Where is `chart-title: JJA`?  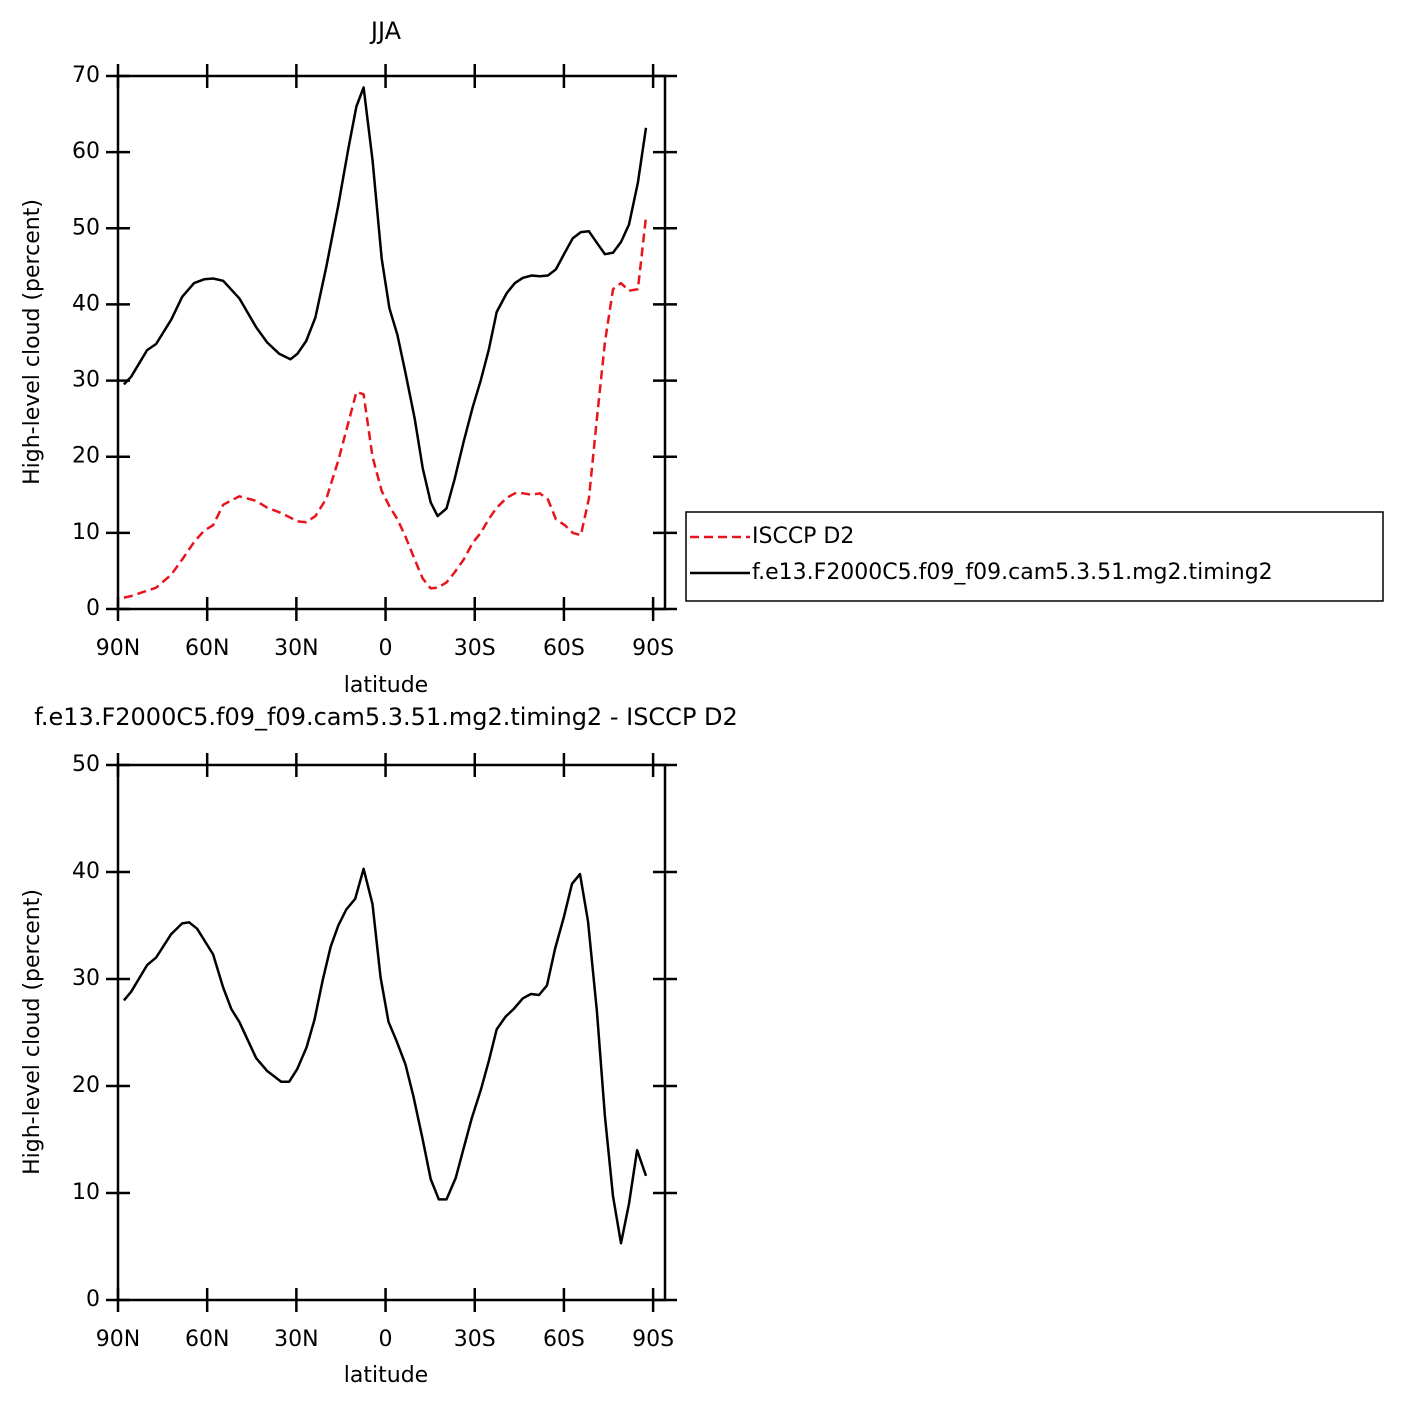
chart-title: JJA is located at coordinates (385, 31).